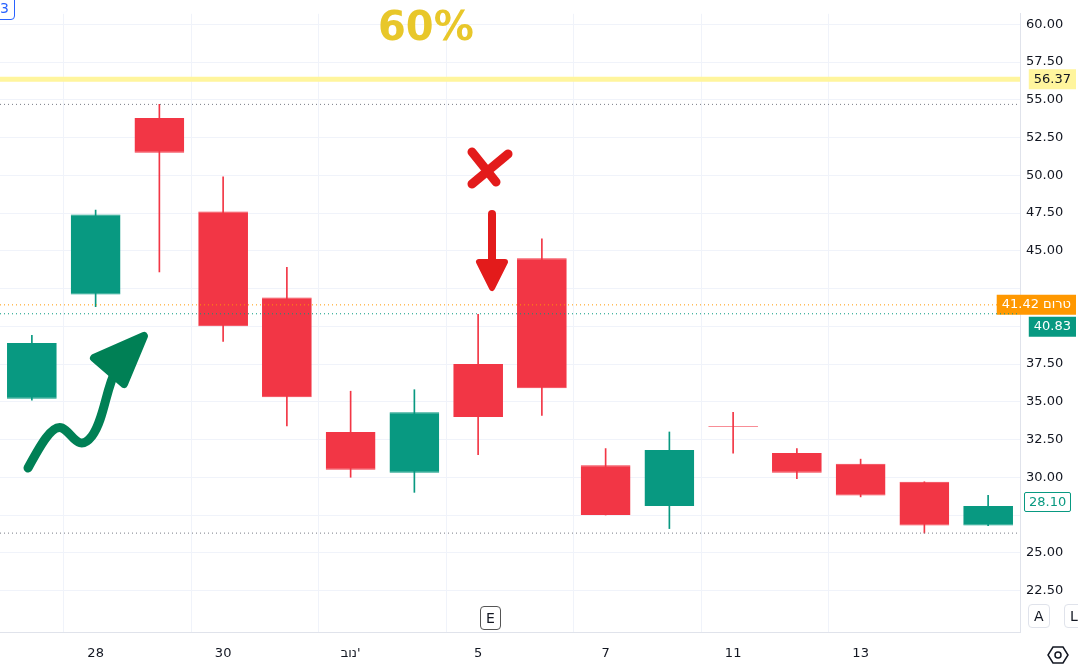 The image size is (1078, 672). Describe the element at coordinates (1036, 304) in the screenshot. I see `ref-line-label: טרום 41.42` at that location.